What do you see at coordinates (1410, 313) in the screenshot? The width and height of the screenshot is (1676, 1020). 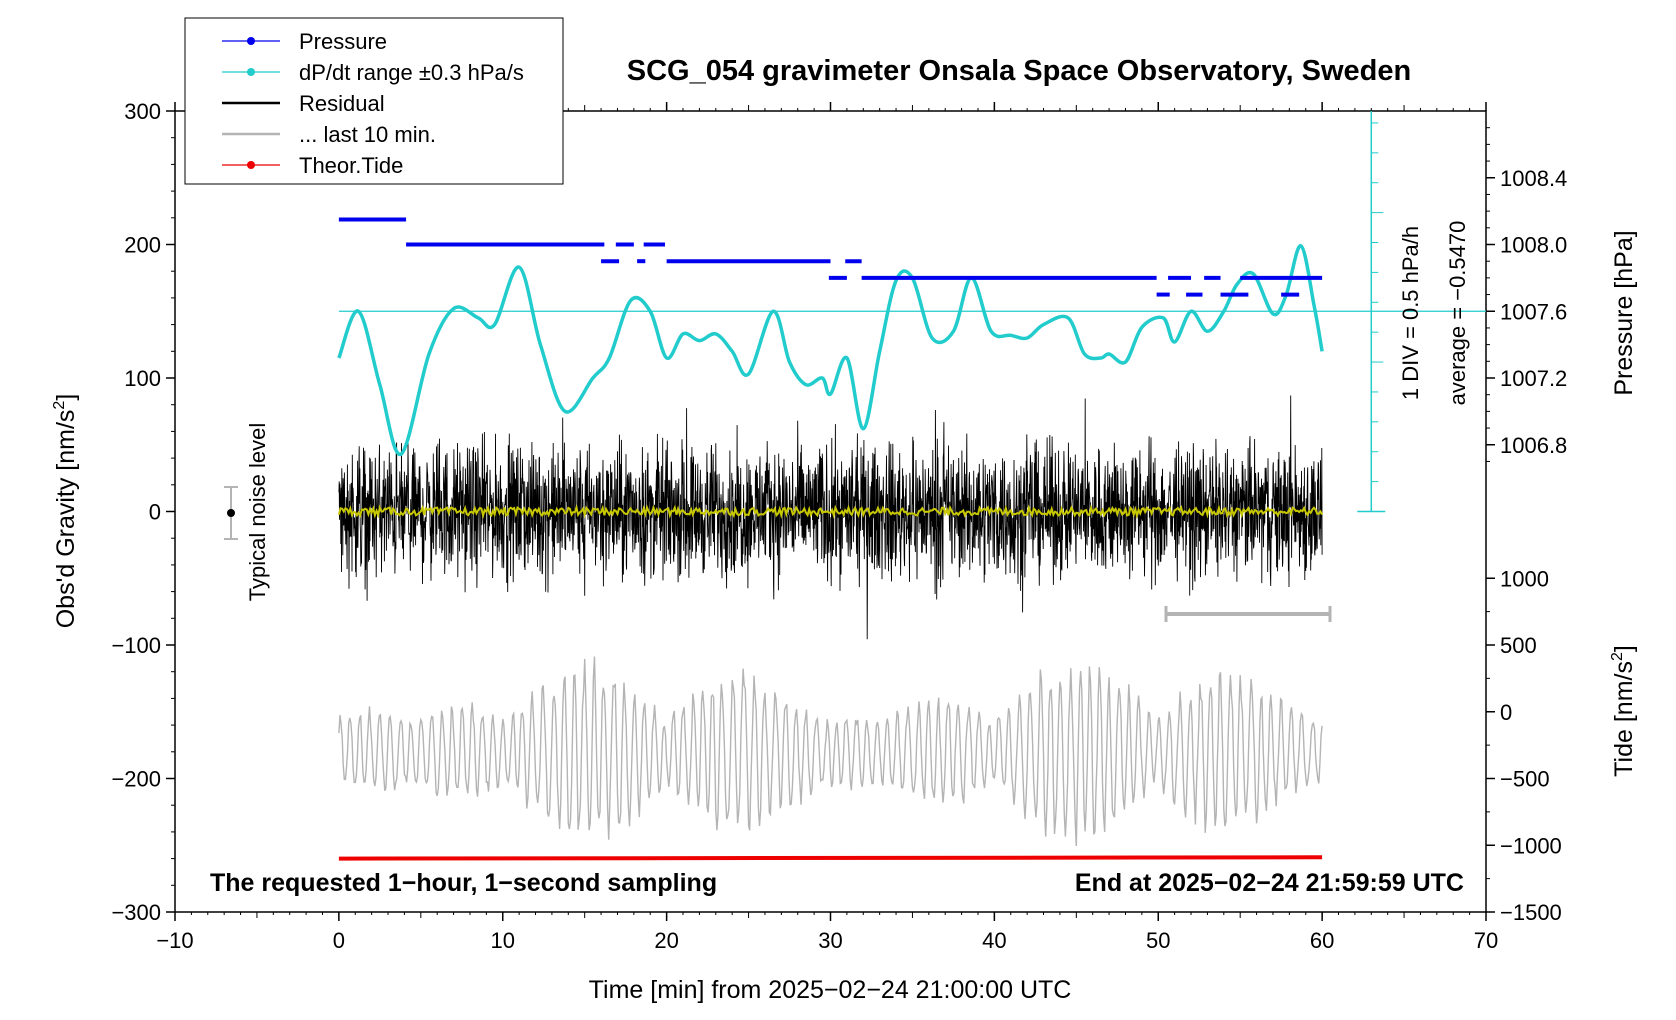 I see `scale-div-label: 1 DIV = 0.5 hPa/h` at bounding box center [1410, 313].